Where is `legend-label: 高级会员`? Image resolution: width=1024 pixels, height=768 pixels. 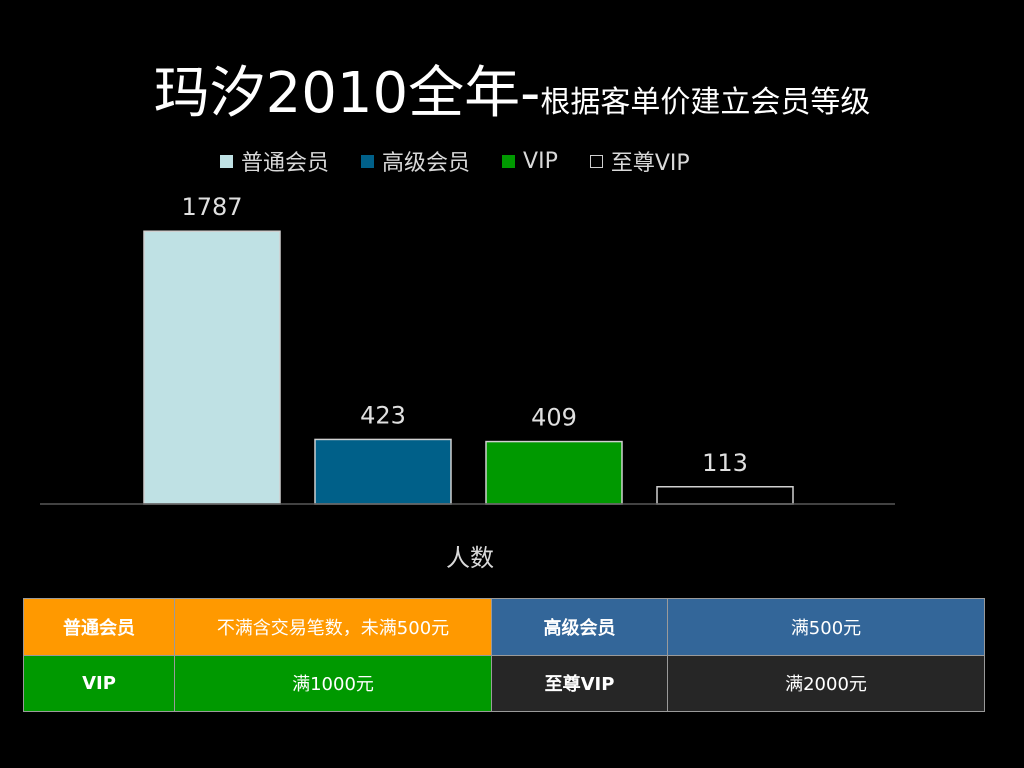
legend-label: 高级会员 is located at coordinates (426, 163).